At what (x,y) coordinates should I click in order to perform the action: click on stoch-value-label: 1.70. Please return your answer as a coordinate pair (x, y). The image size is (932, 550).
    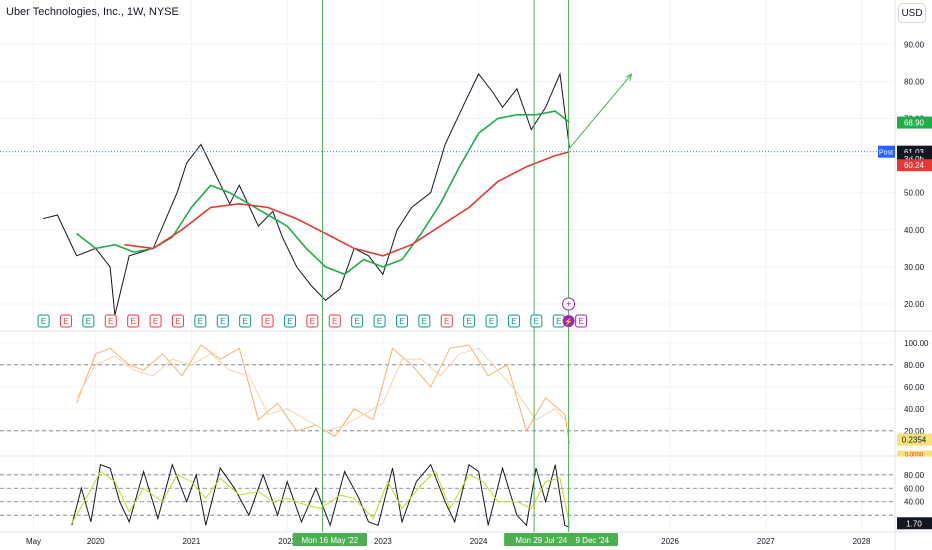
    Looking at the image, I should click on (914, 523).